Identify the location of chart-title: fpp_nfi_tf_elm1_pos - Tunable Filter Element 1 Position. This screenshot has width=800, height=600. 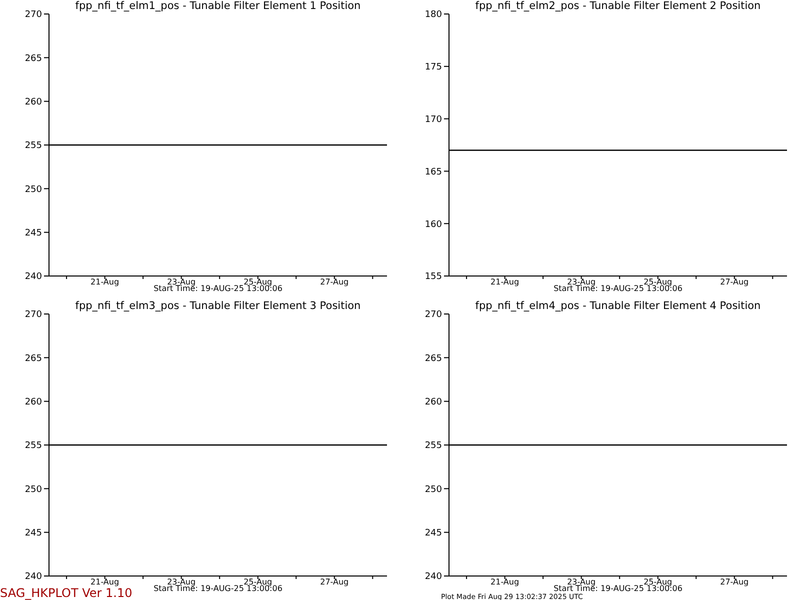
(218, 6).